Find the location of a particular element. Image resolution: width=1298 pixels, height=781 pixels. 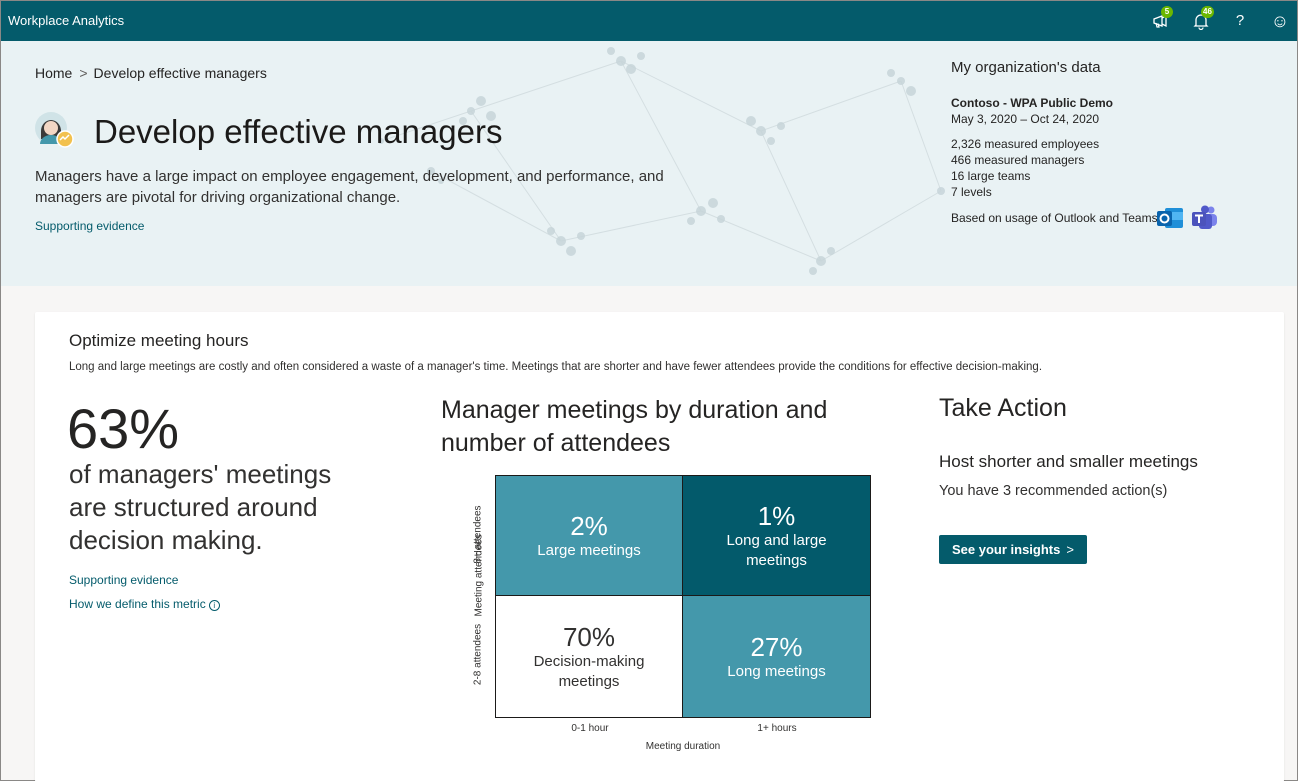

x-tick-label: 0-1 hour is located at coordinates (590, 728).